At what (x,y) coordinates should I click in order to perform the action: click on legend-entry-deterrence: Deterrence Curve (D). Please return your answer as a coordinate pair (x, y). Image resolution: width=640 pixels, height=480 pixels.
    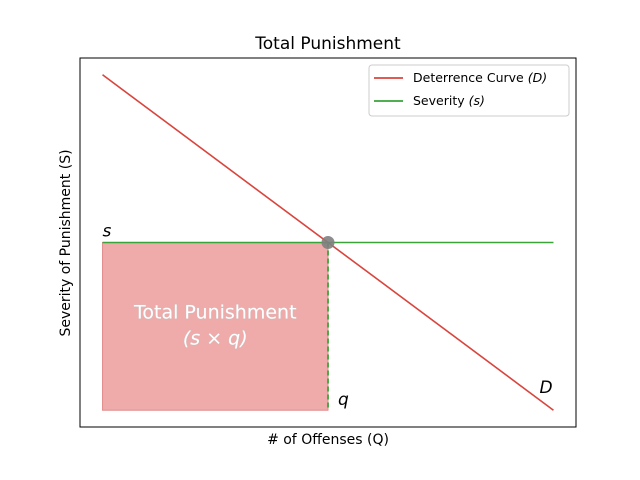
    Looking at the image, I should click on (480, 77).